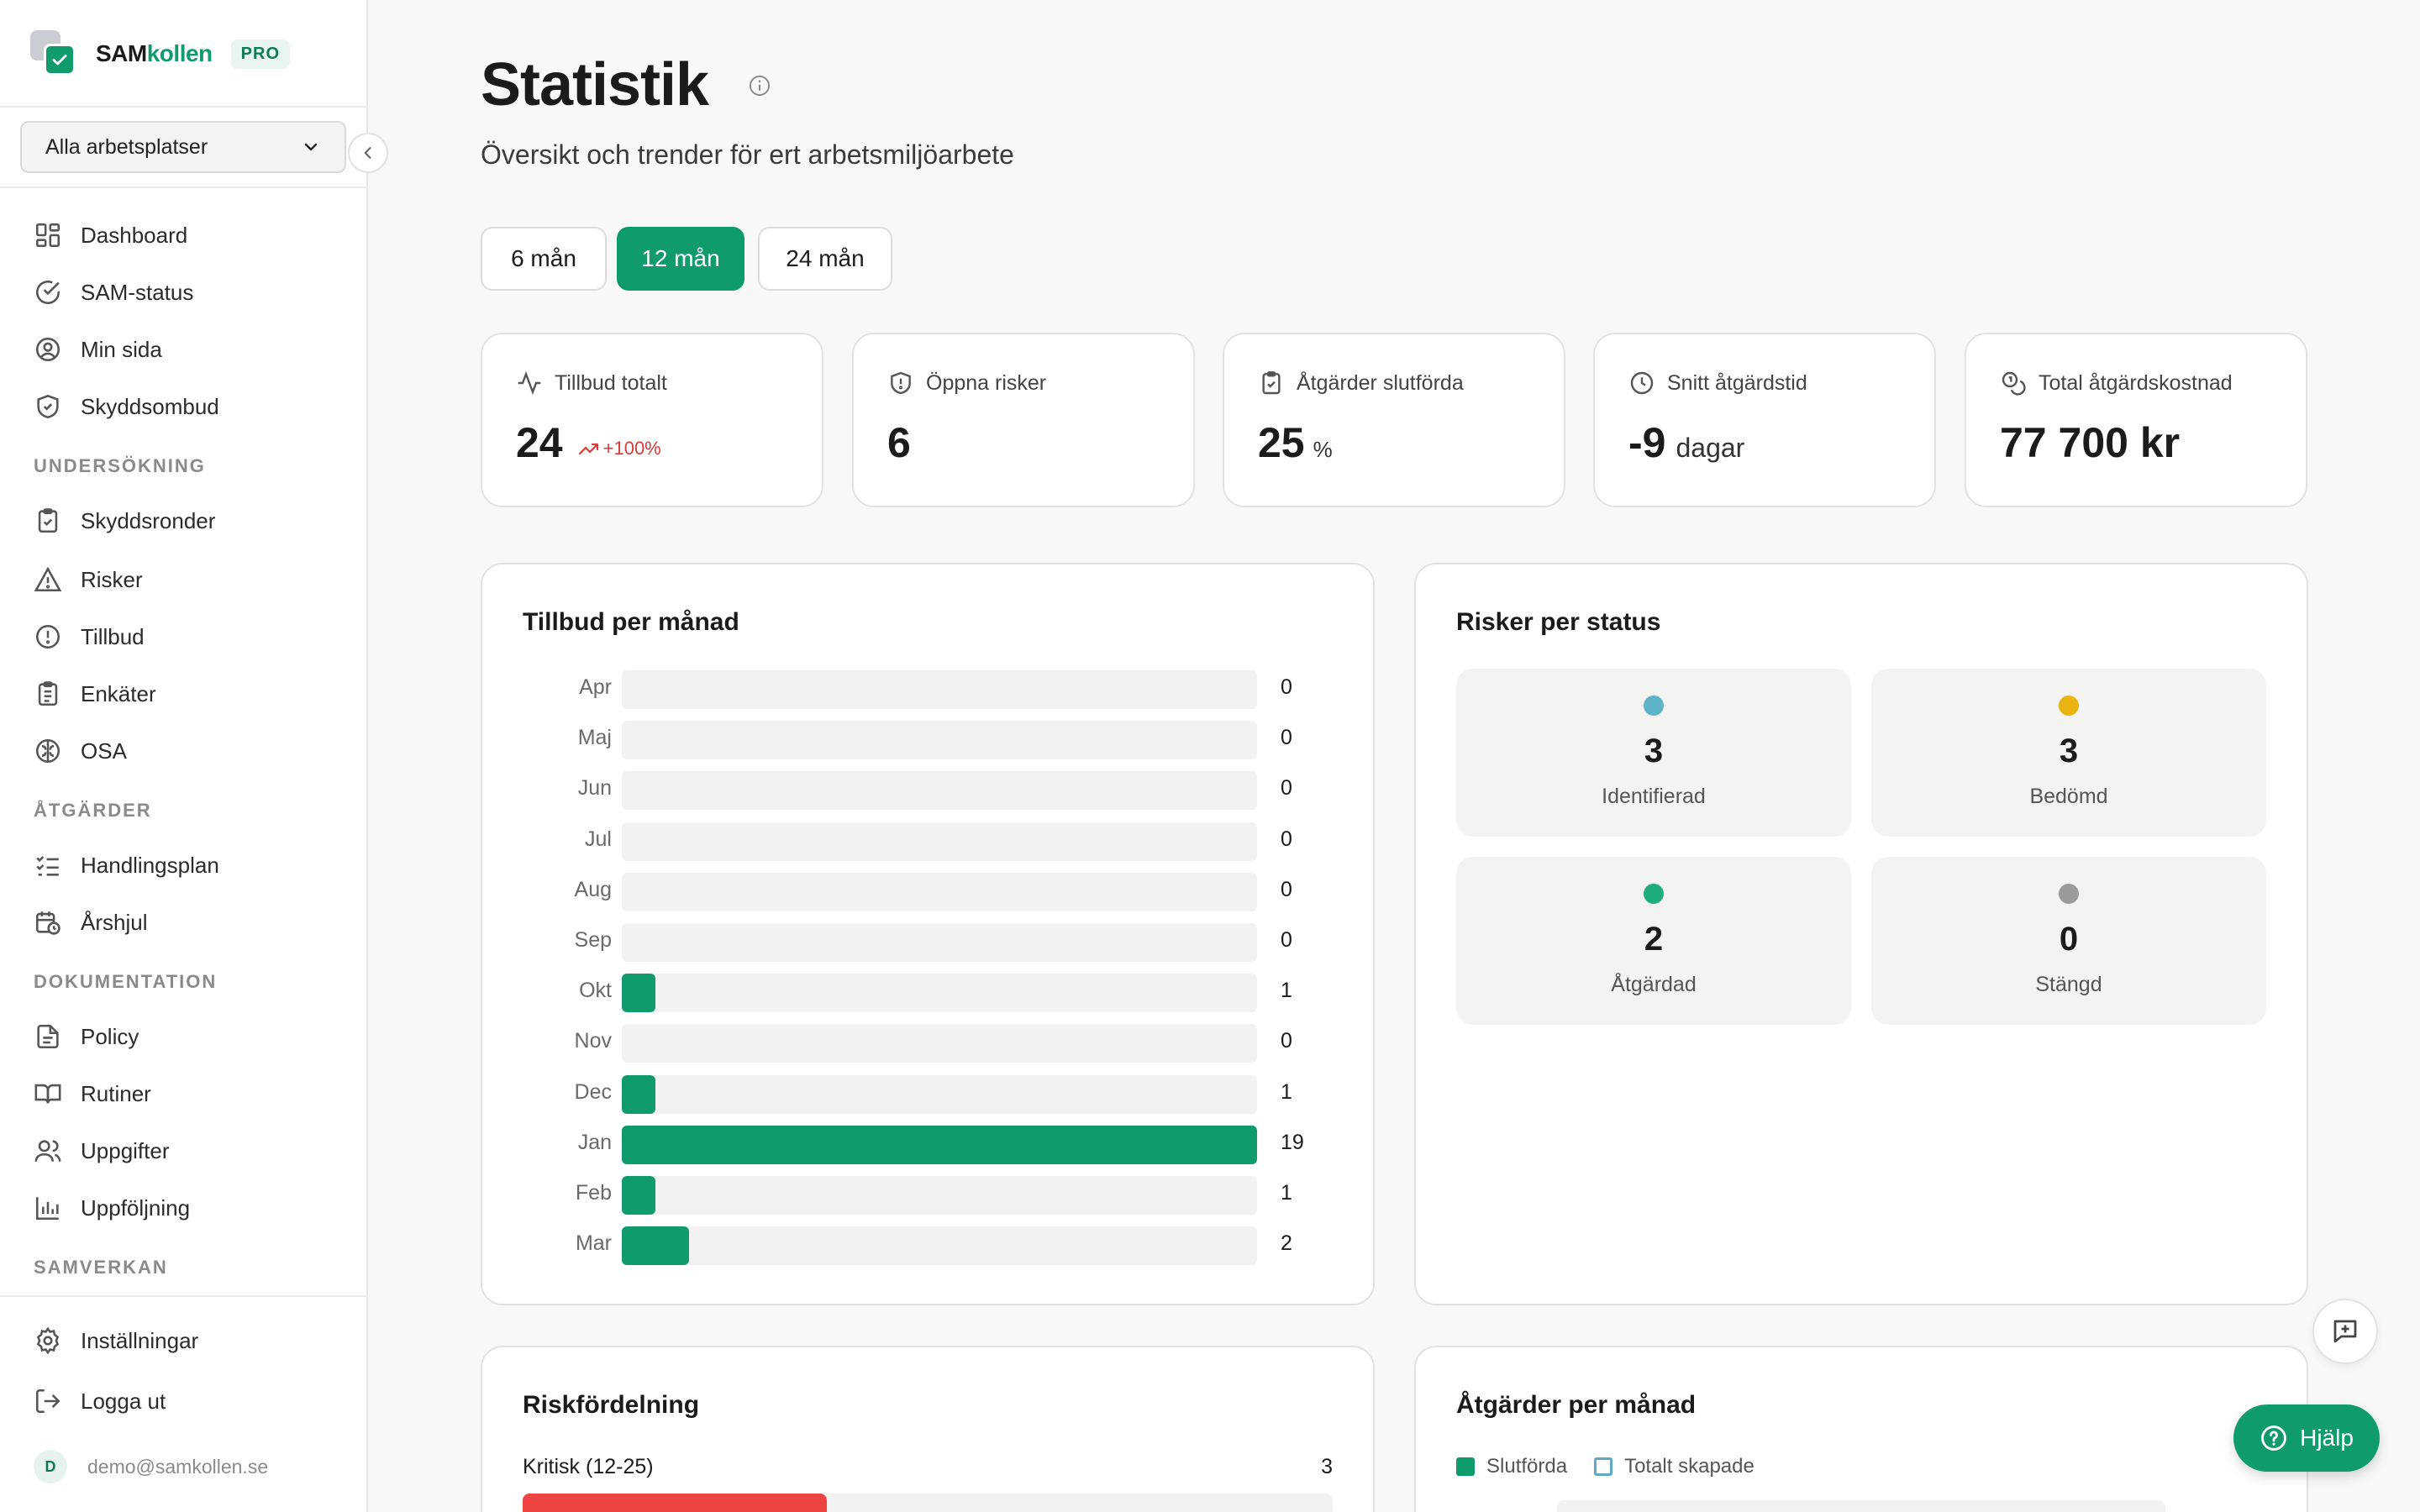  What do you see at coordinates (110, 235) in the screenshot?
I see `sidebar-item-dashboard: Dashboard` at bounding box center [110, 235].